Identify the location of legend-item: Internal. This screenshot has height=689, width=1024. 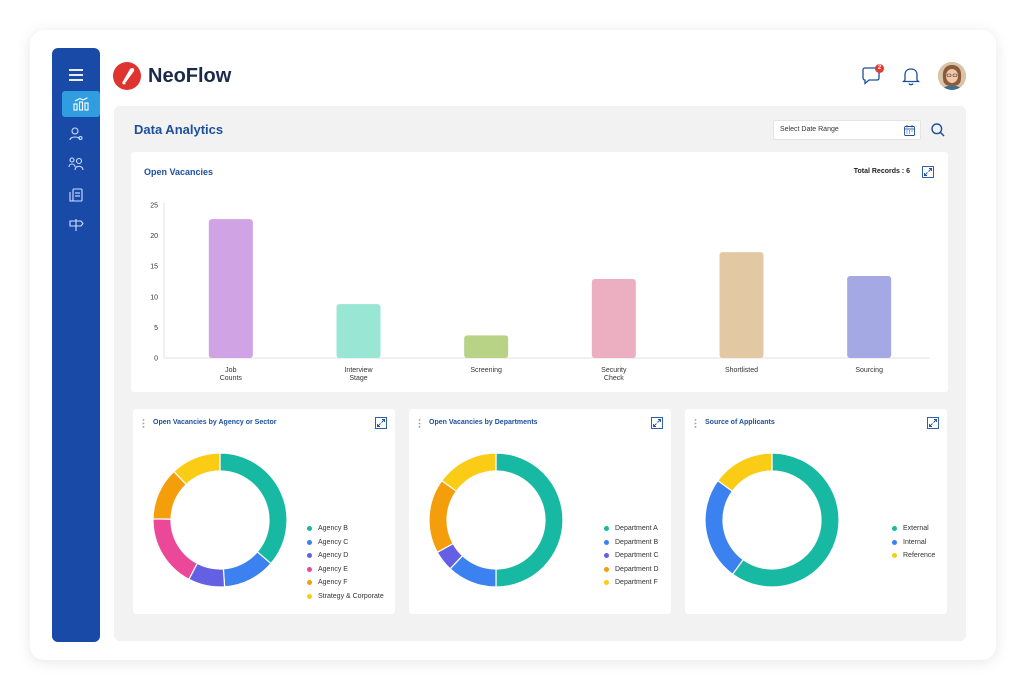
(913, 543).